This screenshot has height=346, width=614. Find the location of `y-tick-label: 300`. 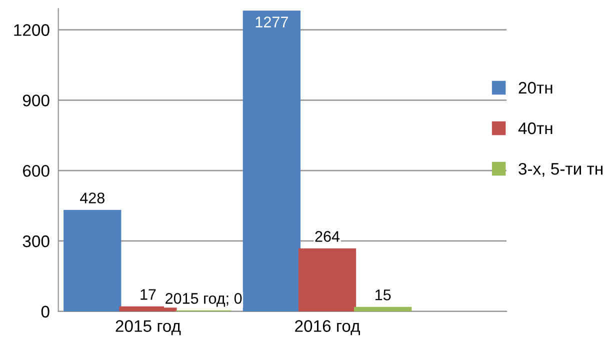

y-tick-label: 300 is located at coordinates (36, 241).